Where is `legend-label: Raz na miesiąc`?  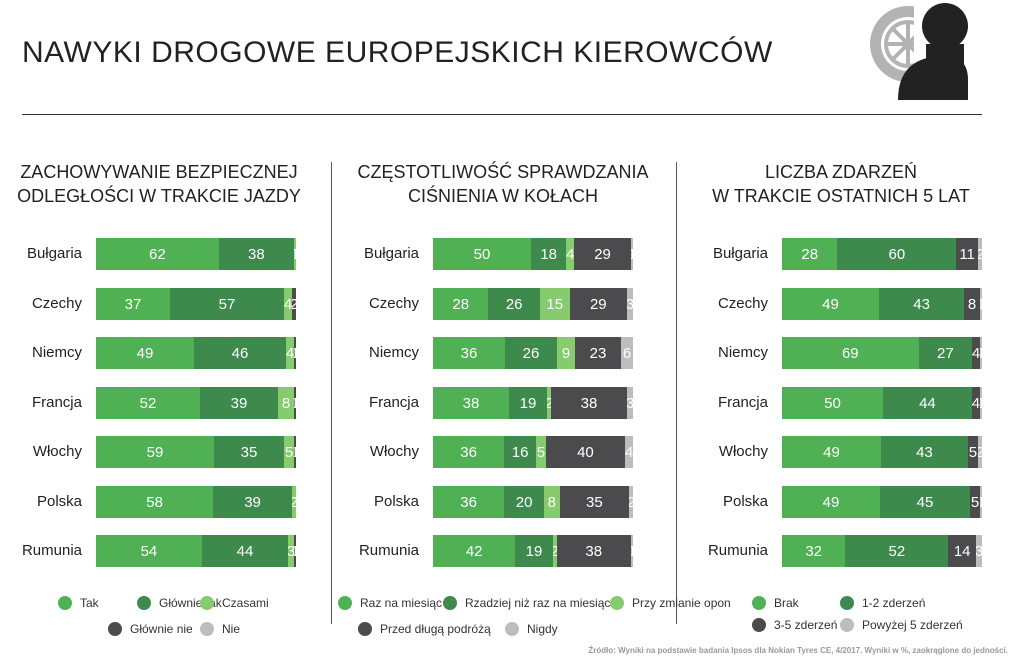 legend-label: Raz na miesiąc is located at coordinates (401, 603).